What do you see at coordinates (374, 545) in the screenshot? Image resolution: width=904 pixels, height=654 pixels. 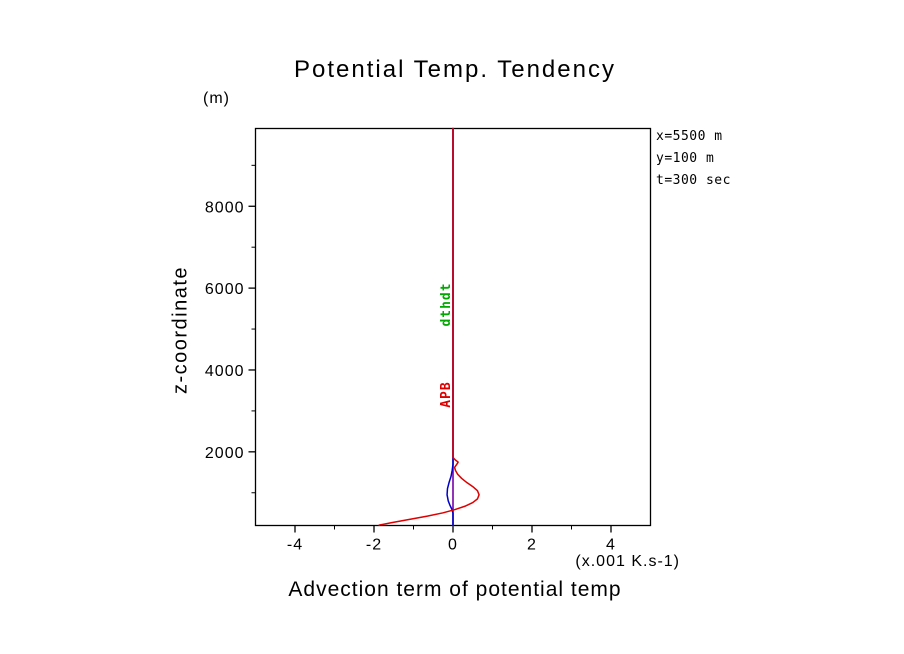 I see `x-tick-label: -2` at bounding box center [374, 545].